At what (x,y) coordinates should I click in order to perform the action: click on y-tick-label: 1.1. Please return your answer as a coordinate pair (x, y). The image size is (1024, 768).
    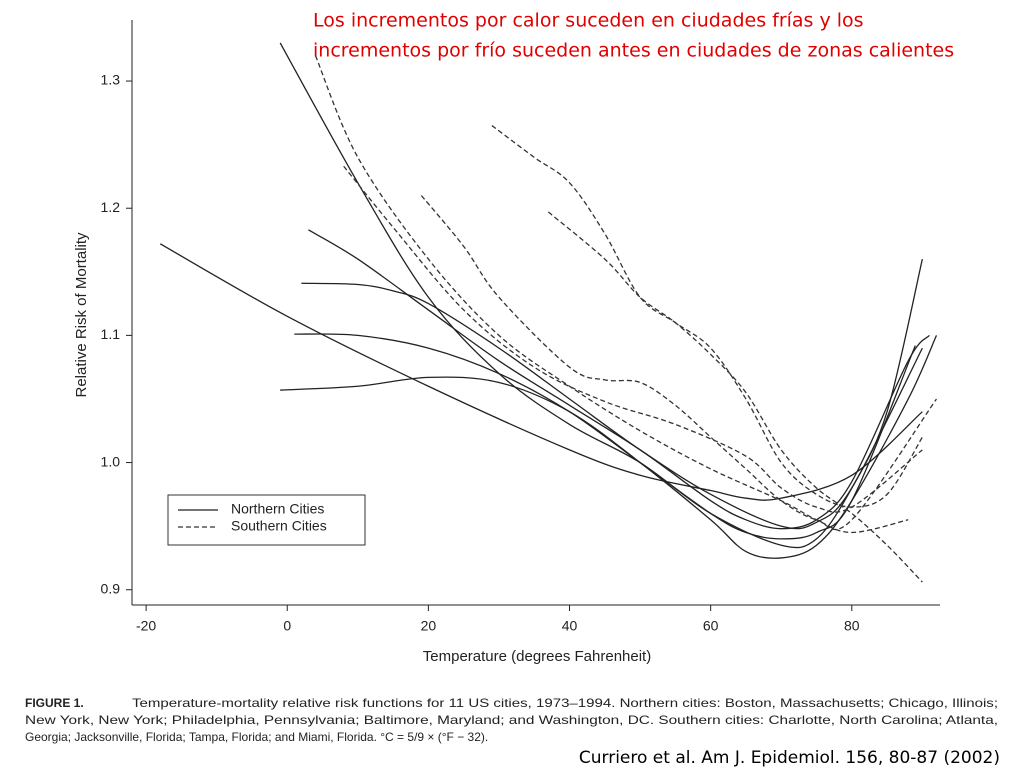
    Looking at the image, I should click on (111, 334).